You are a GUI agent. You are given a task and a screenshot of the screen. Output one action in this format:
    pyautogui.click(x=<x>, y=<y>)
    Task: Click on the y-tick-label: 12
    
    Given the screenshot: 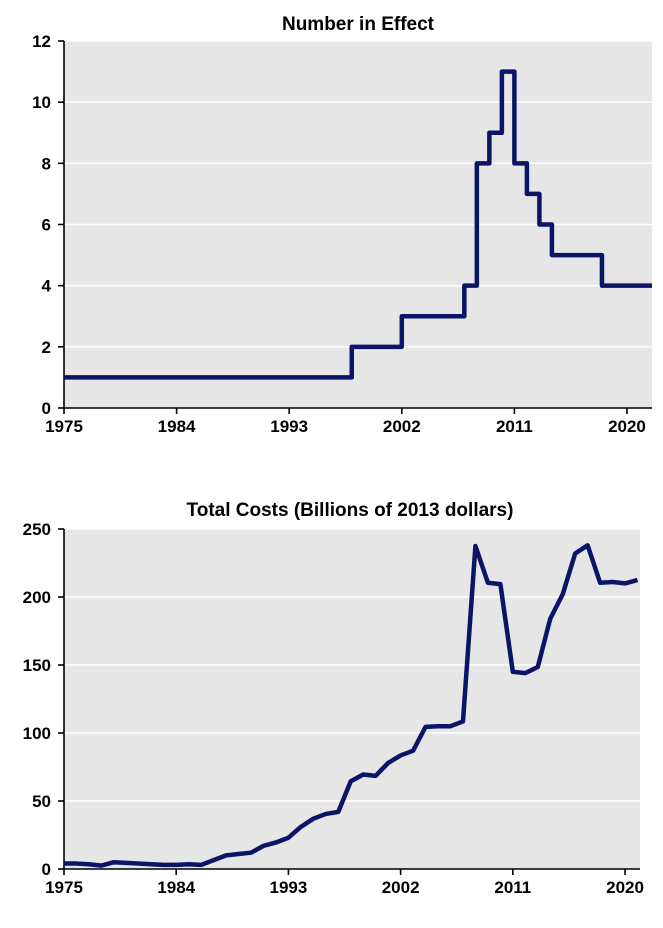 What is the action you would take?
    pyautogui.click(x=41, y=41)
    